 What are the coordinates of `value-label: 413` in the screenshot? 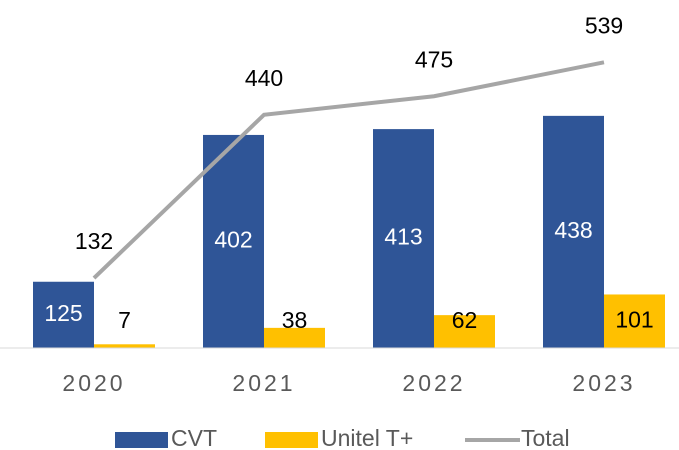 It's located at (403, 237).